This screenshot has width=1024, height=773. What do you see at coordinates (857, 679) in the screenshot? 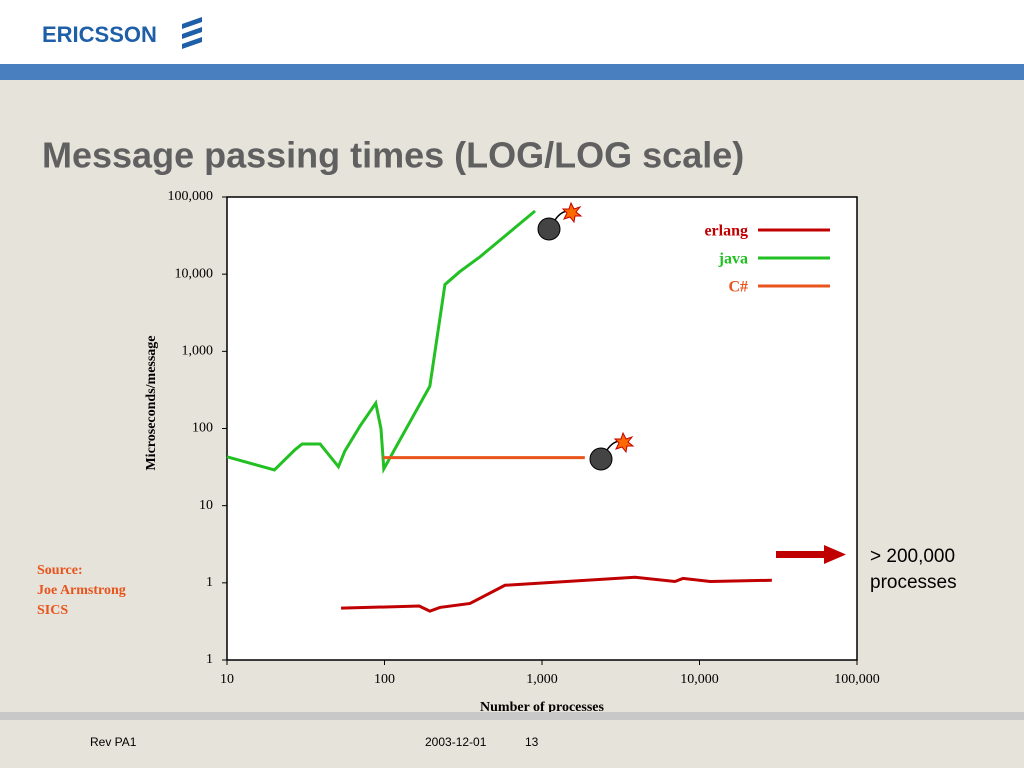
I see `x-tick-label: 100,000` at bounding box center [857, 679].